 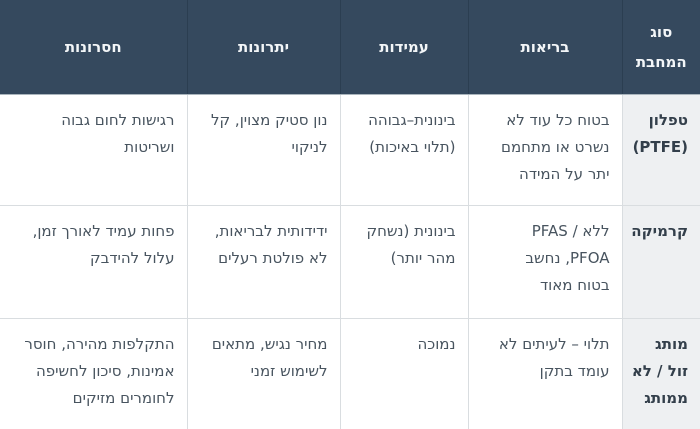 What do you see at coordinates (544, 373) in the screenshot?
I see `cell-cheap-brand-health: תלוי – לעיתים לא עומד בתקן` at bounding box center [544, 373].